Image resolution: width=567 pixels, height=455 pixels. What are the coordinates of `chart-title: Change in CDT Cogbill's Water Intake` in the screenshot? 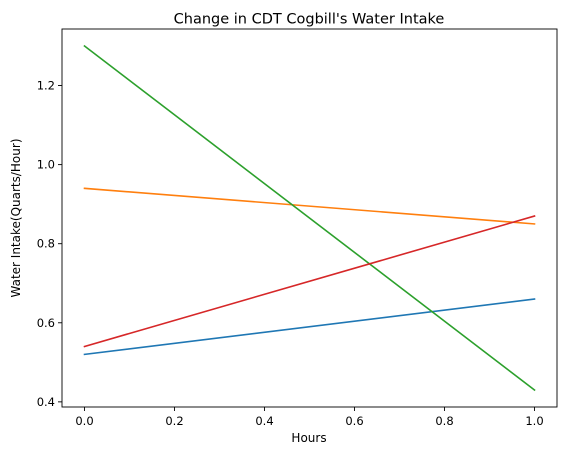 It's located at (309, 20).